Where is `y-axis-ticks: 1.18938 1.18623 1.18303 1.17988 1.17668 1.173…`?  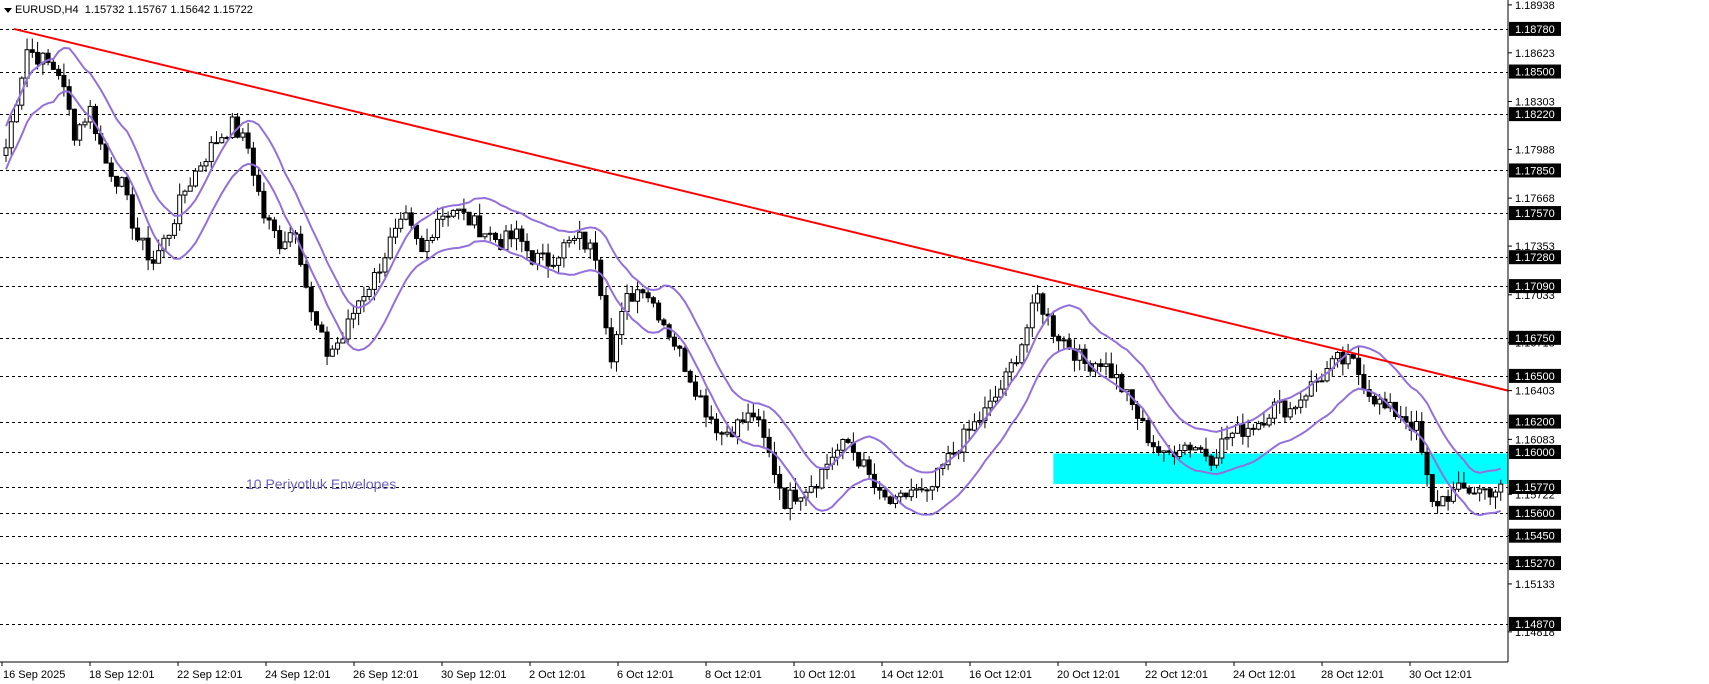 y-axis-ticks: 1.18938 1.18623 1.18303 1.17988 1.17668 1.173… is located at coordinates (1531, 319).